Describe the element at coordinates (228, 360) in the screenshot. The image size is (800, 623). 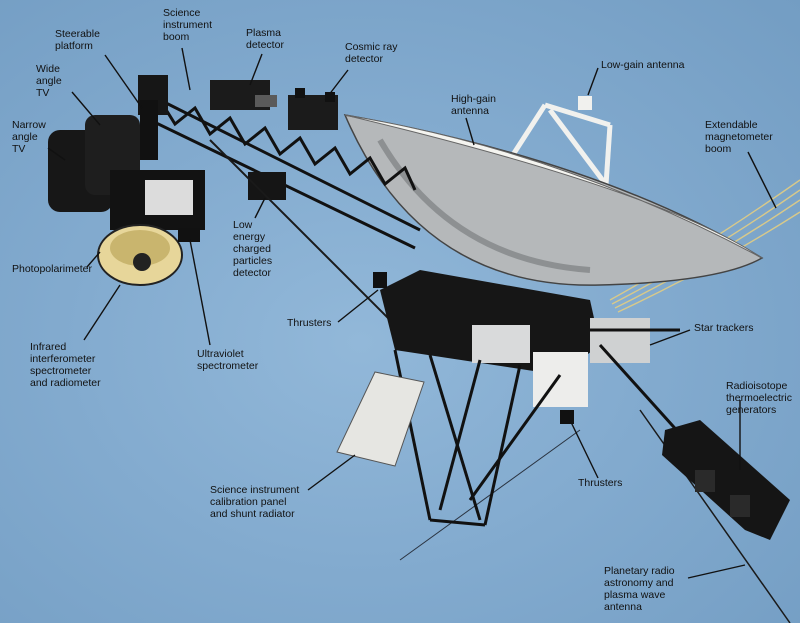
I see `label-ultraviolet-spectrometer: Ultraviolet spectrometer` at that location.